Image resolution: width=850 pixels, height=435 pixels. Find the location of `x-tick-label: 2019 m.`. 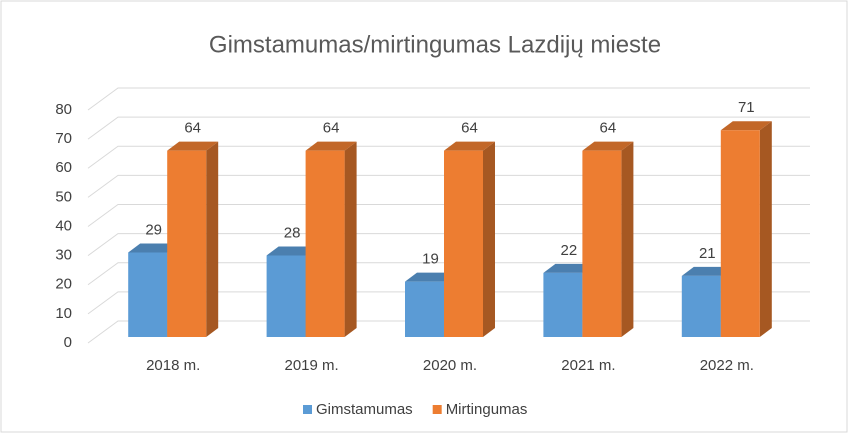

x-tick-label: 2019 m. is located at coordinates (311, 365).